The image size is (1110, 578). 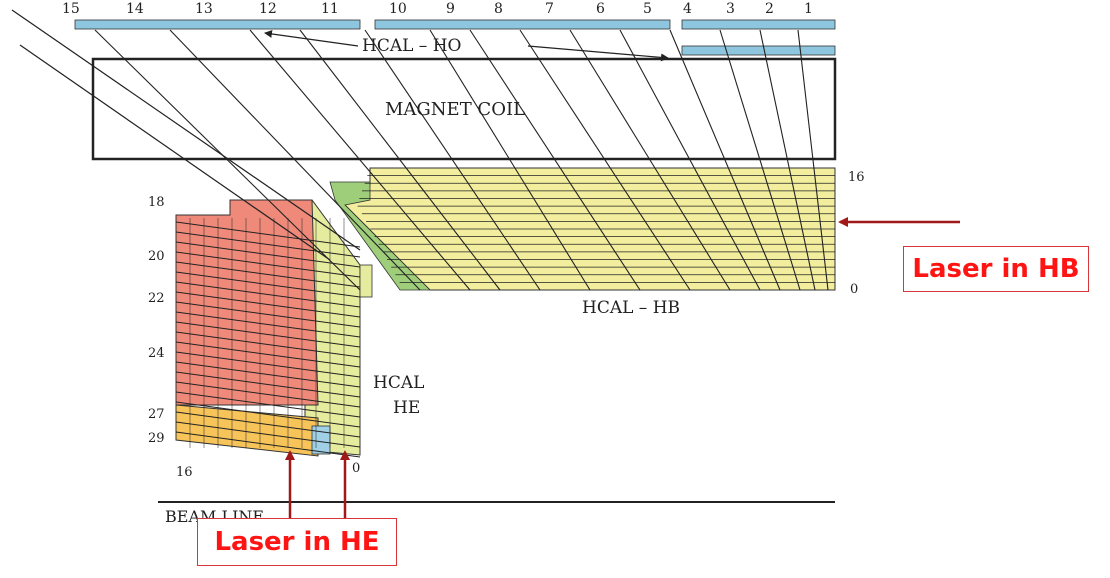 I want to click on tower-number: 13, so click(x=204, y=9).